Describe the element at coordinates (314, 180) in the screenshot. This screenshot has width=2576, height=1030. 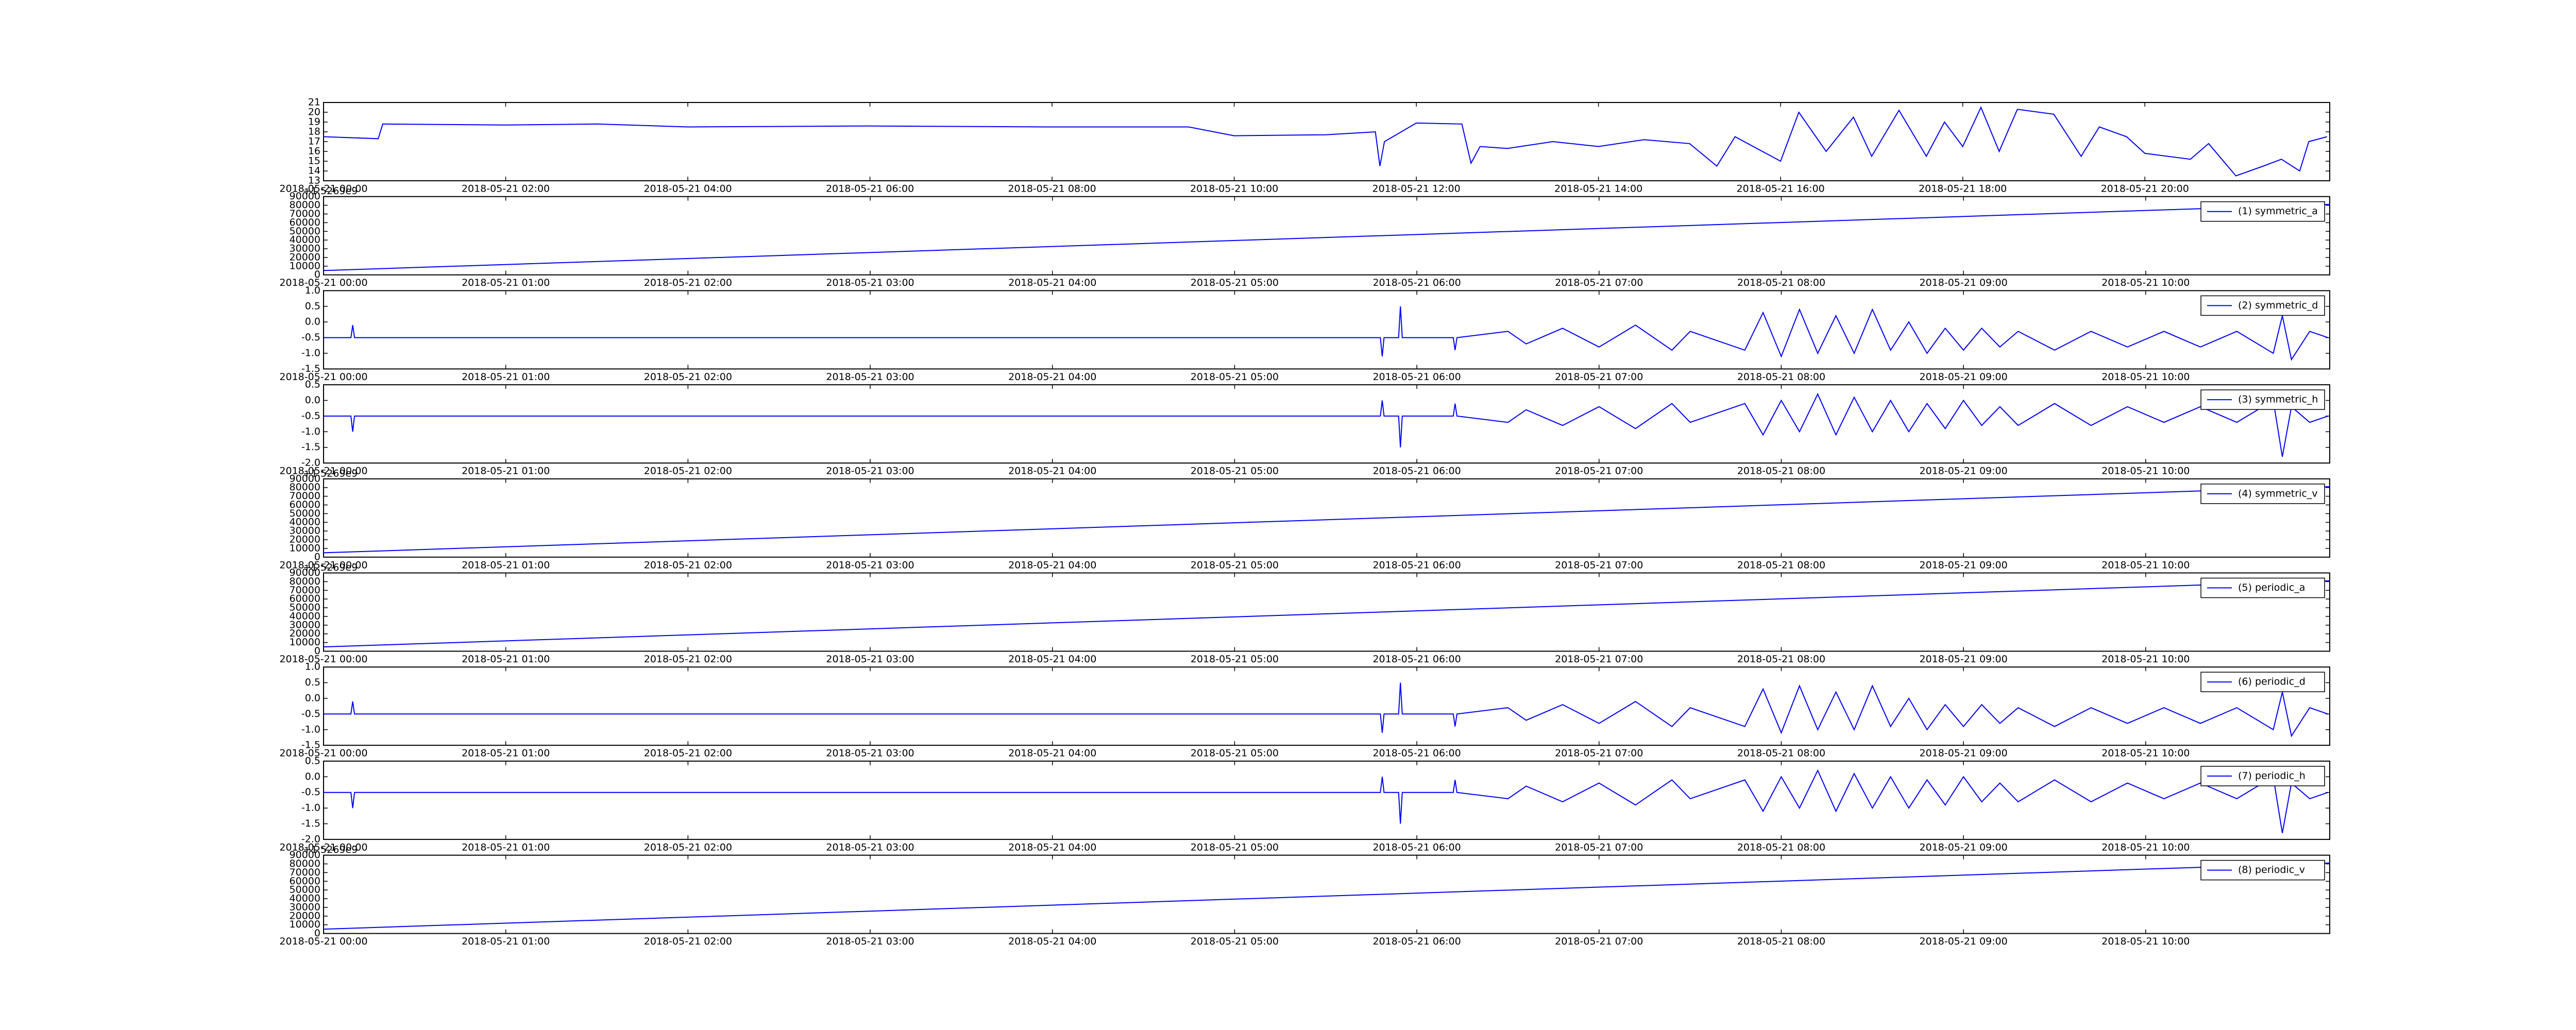
I see `y-tick-label: 13` at that location.